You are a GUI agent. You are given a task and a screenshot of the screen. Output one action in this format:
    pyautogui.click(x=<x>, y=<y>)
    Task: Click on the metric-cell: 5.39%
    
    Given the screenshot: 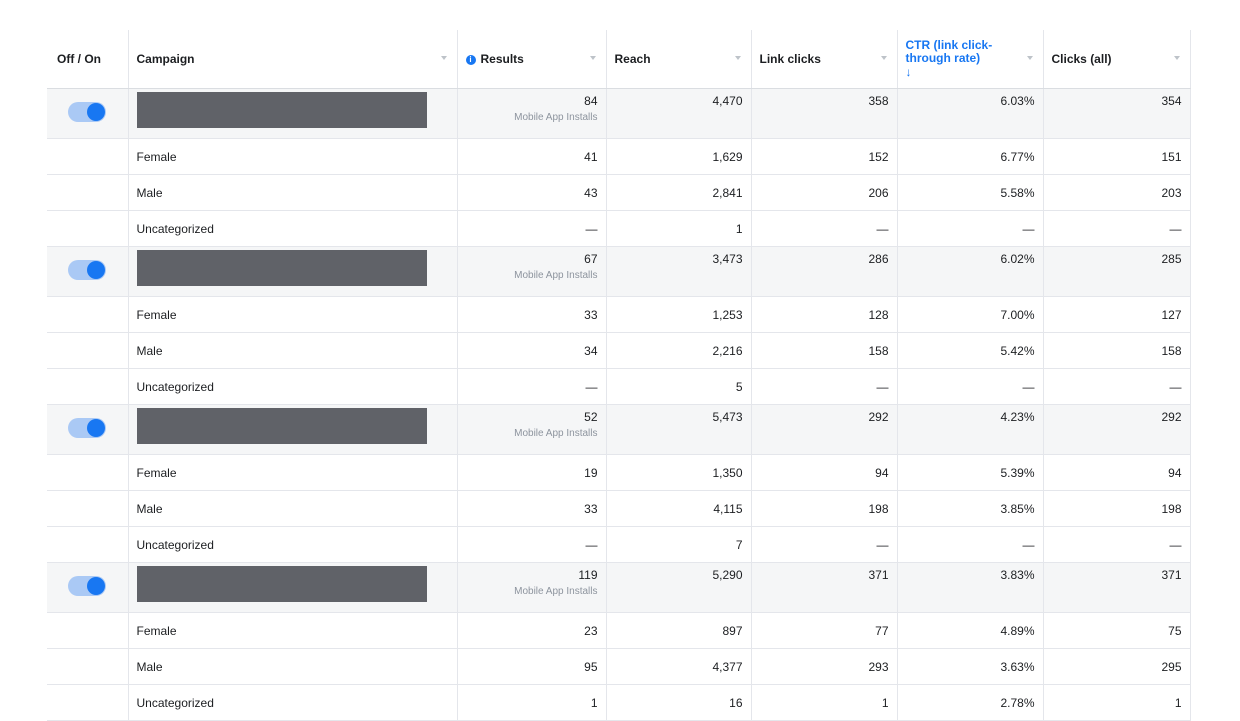 What is the action you would take?
    pyautogui.click(x=970, y=472)
    